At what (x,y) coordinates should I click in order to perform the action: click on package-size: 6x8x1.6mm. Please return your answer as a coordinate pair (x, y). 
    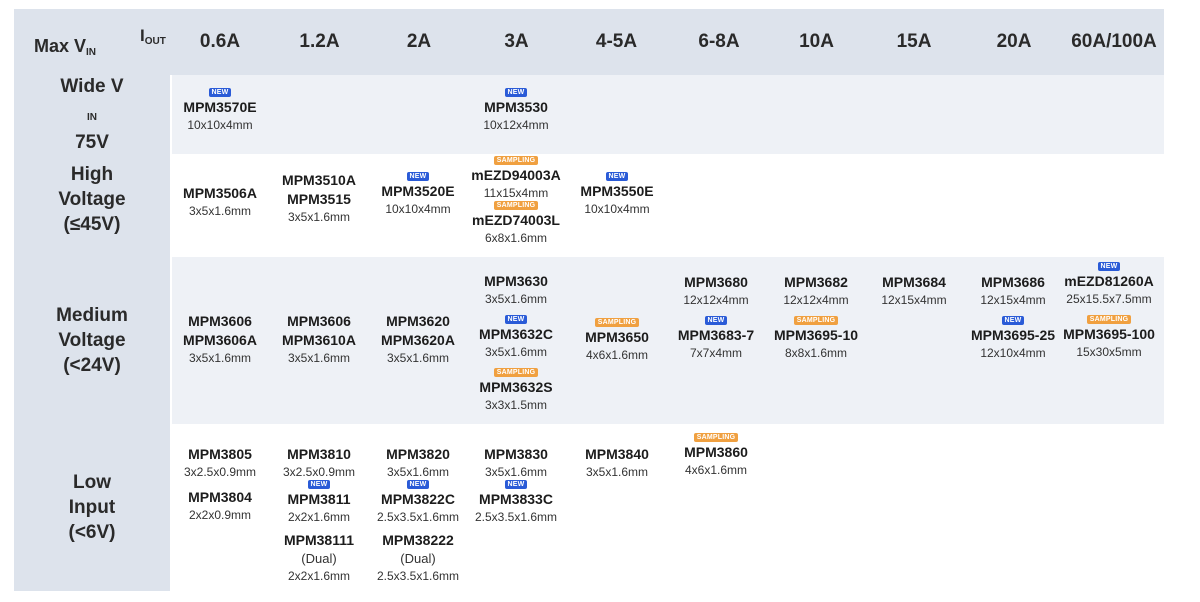
    Looking at the image, I should click on (516, 238).